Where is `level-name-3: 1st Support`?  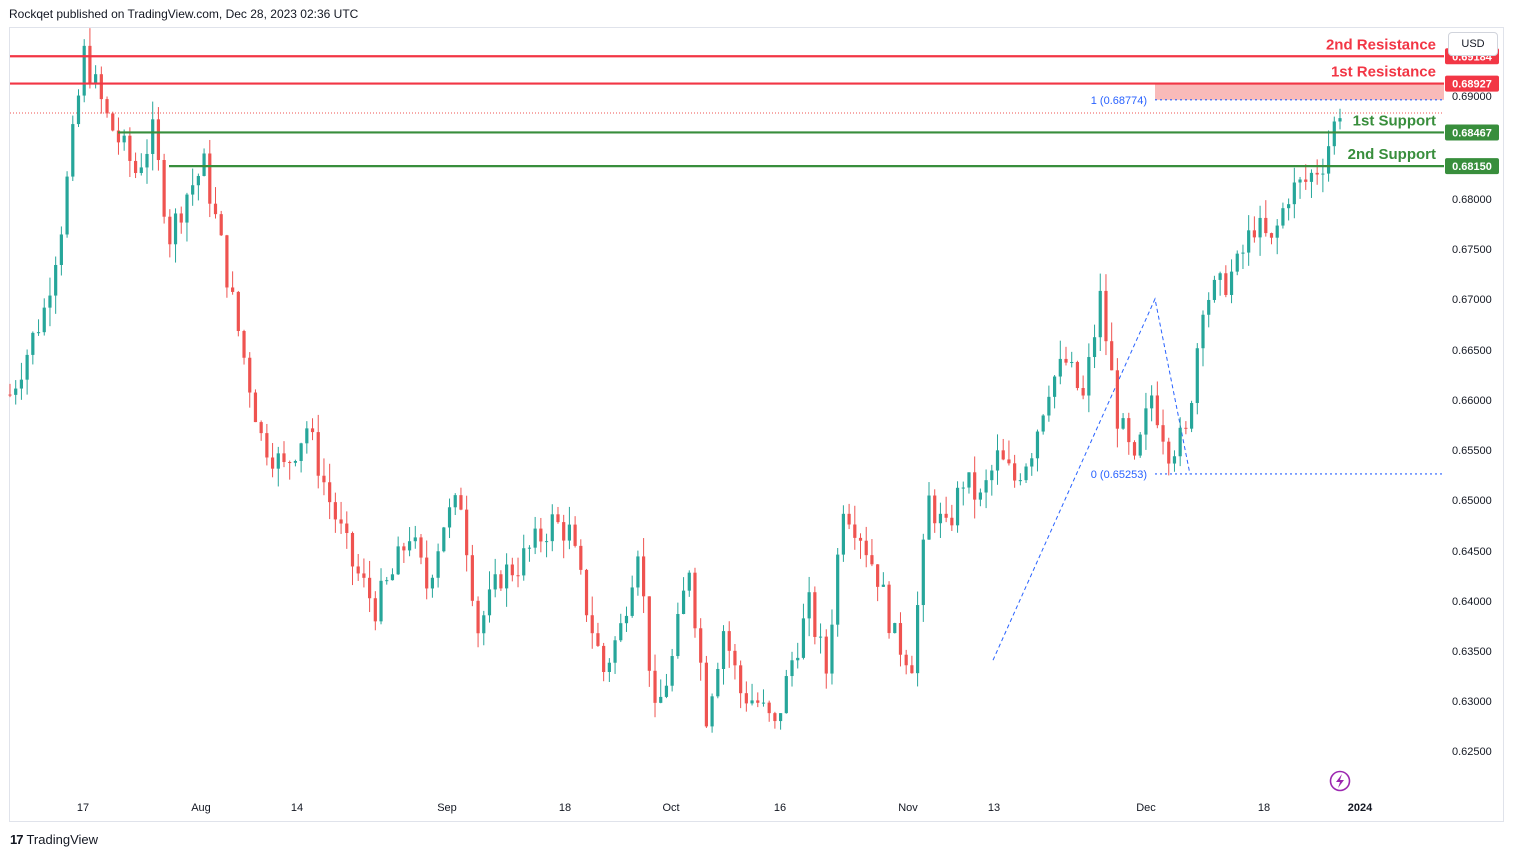 level-name-3: 1st Support is located at coordinates (1394, 120).